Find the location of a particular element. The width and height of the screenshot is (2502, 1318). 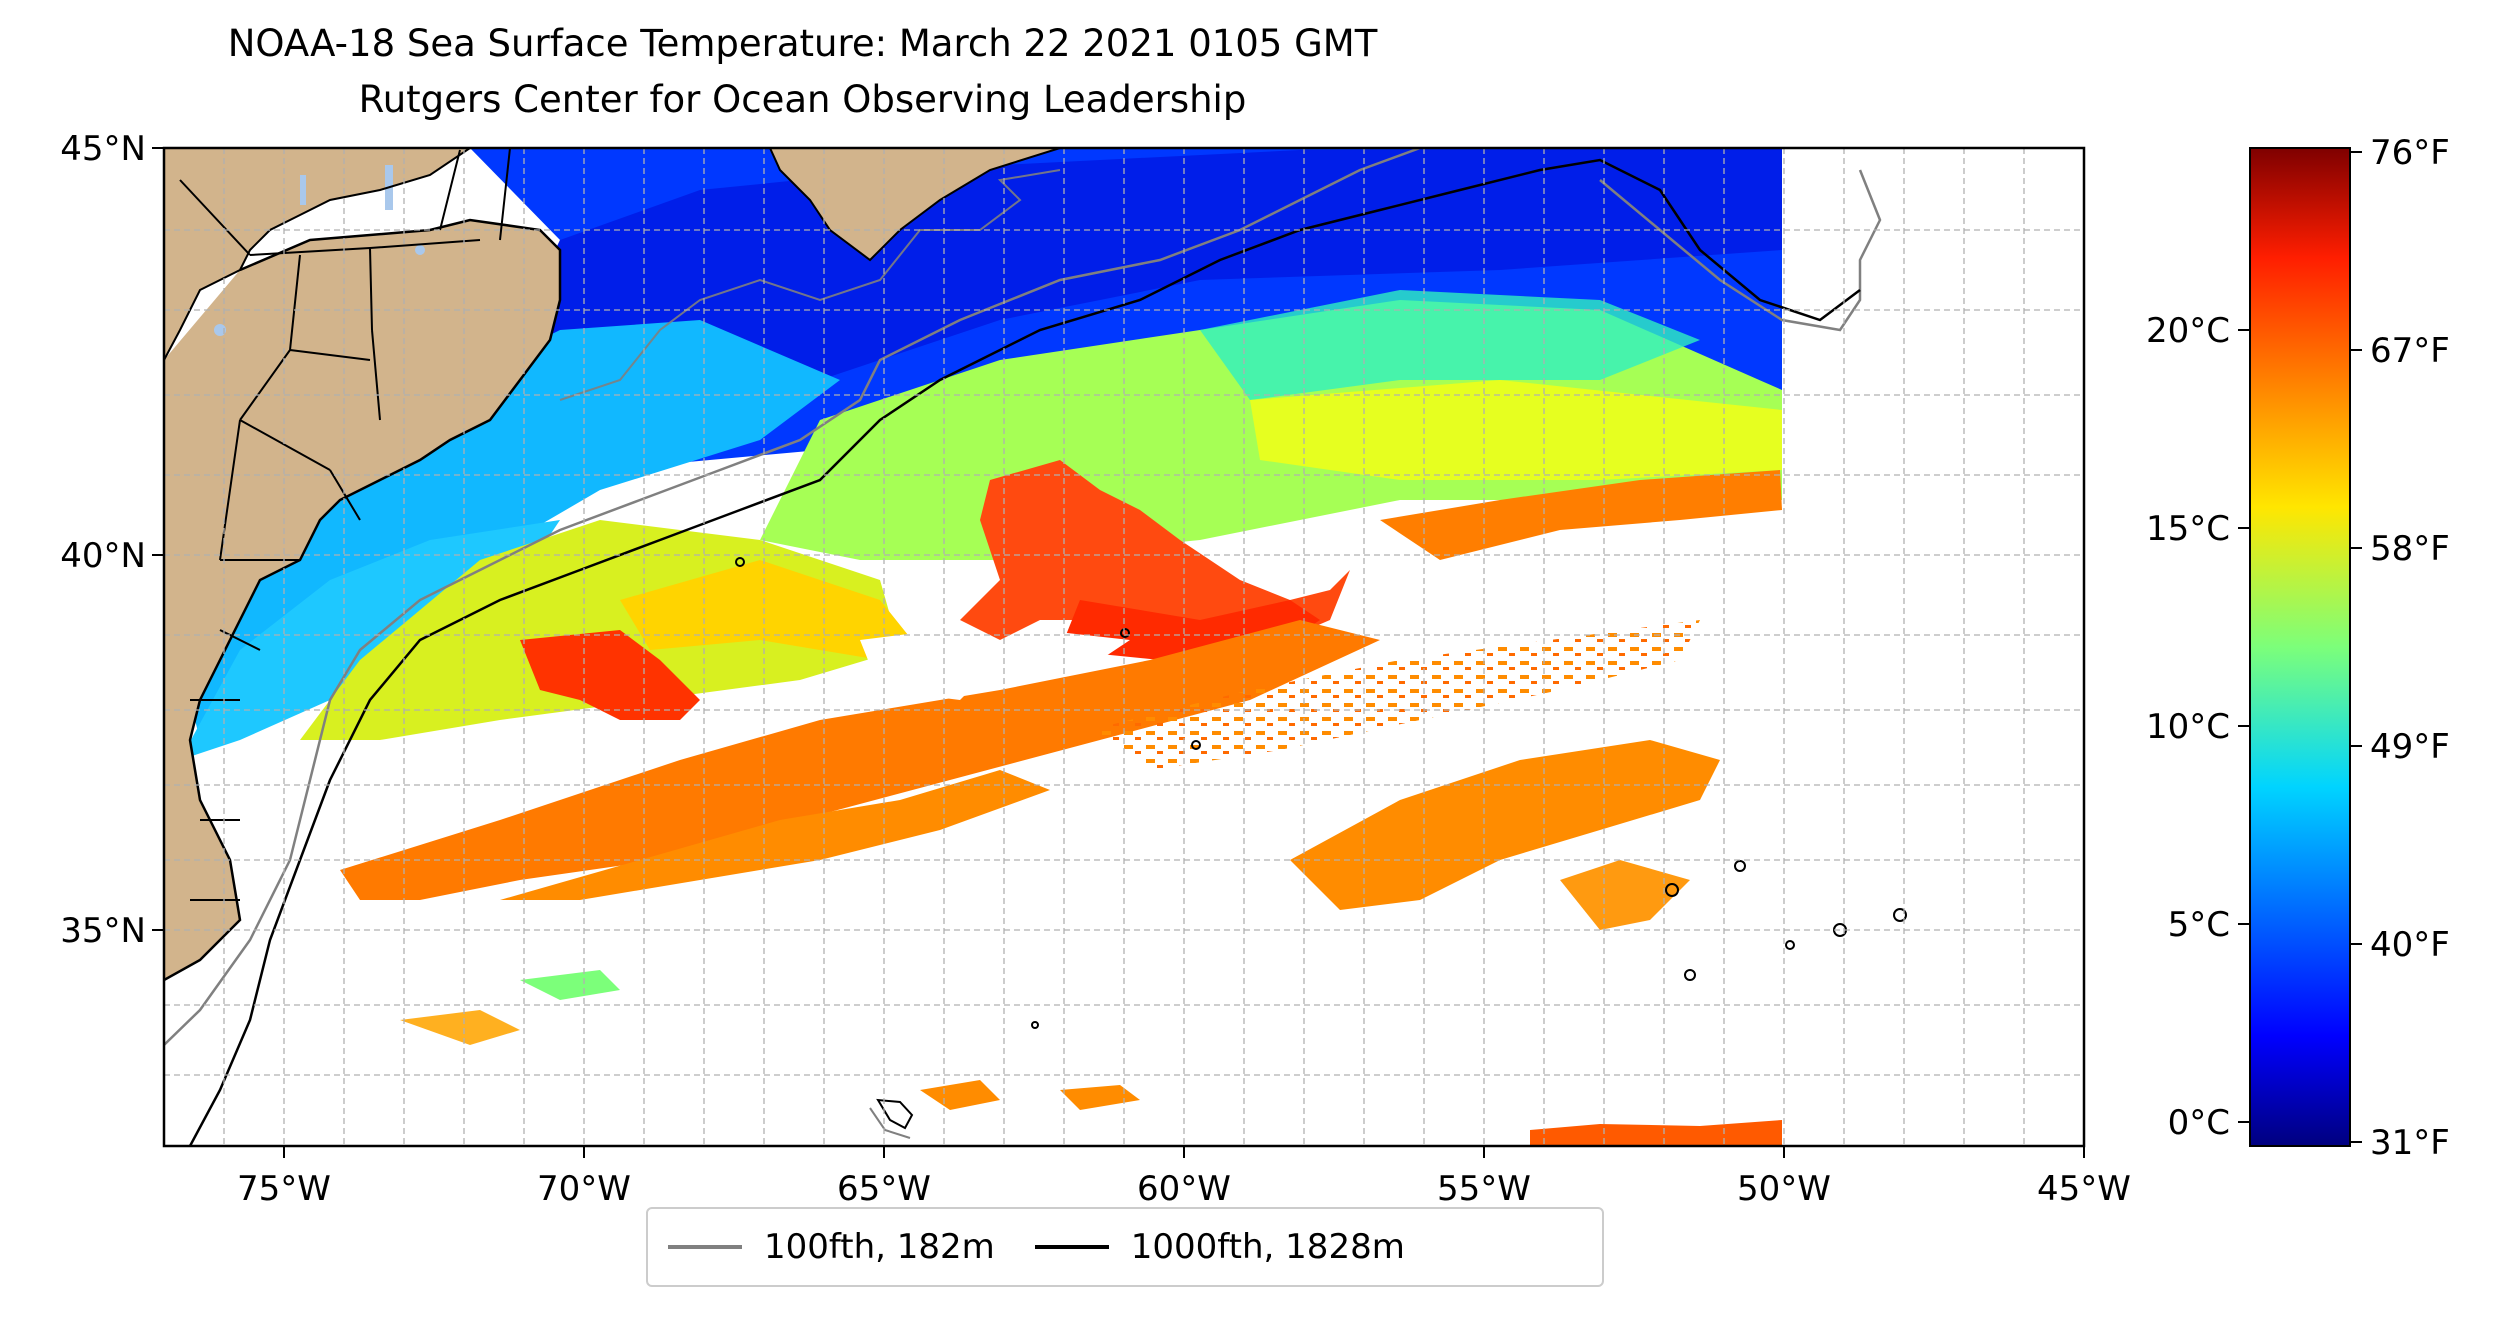

lon-tick-label: 50°W is located at coordinates (1784, 1189).